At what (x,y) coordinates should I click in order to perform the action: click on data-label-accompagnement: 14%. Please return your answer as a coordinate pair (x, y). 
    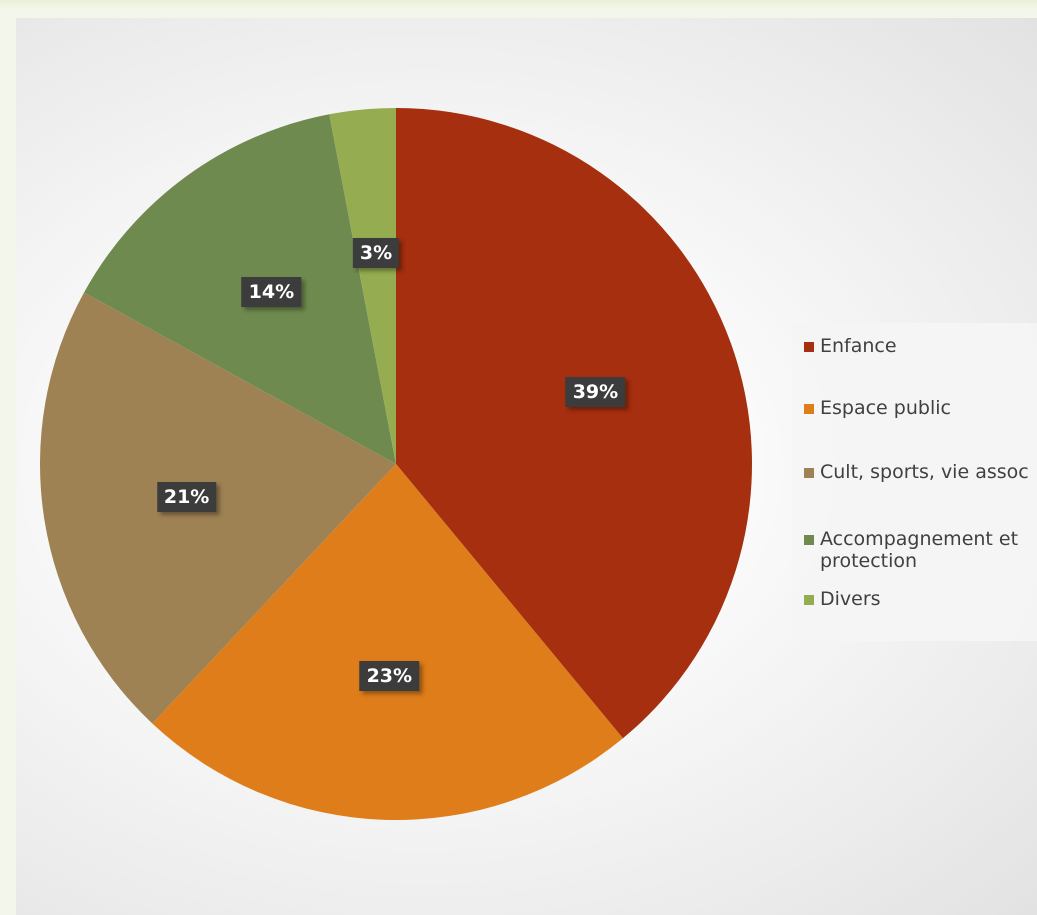
    Looking at the image, I should click on (271, 292).